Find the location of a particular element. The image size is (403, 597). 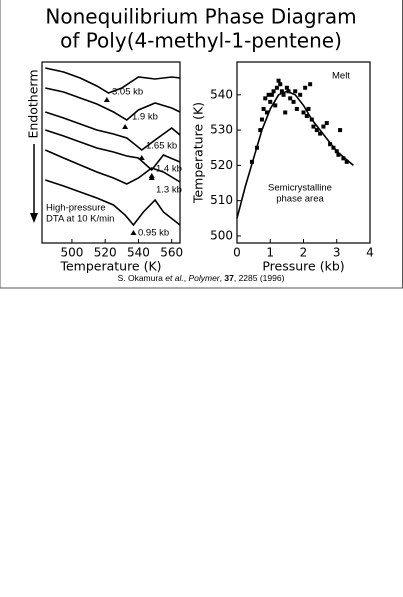

y-axis-label: Temperature (K) is located at coordinates (198, 153).